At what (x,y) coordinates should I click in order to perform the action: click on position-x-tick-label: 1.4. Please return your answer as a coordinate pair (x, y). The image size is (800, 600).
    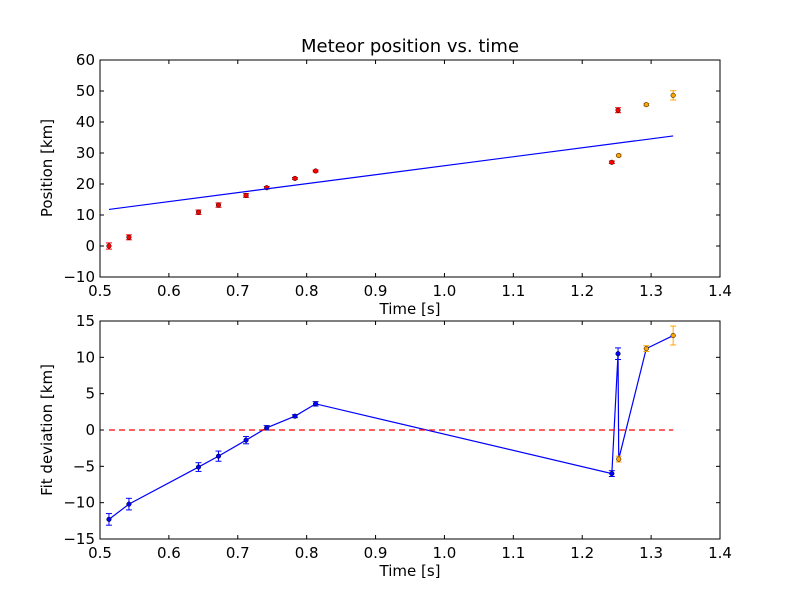
    Looking at the image, I should click on (720, 291).